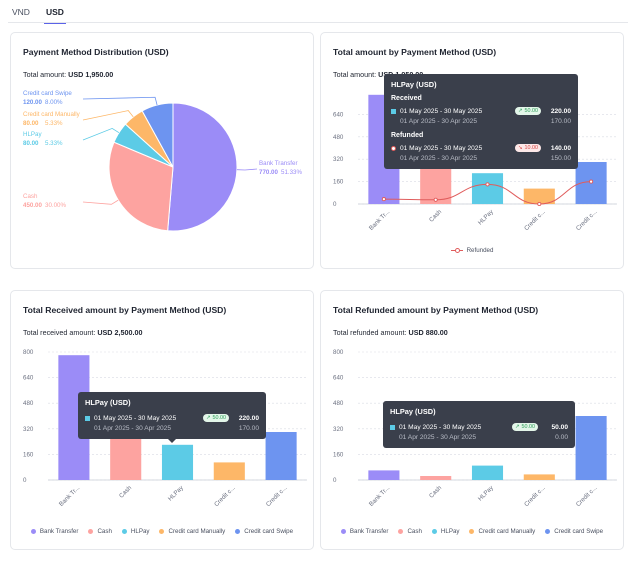 The width and height of the screenshot is (636, 562). Describe the element at coordinates (428, 332) in the screenshot. I see `total-value: USD 880.00` at that location.